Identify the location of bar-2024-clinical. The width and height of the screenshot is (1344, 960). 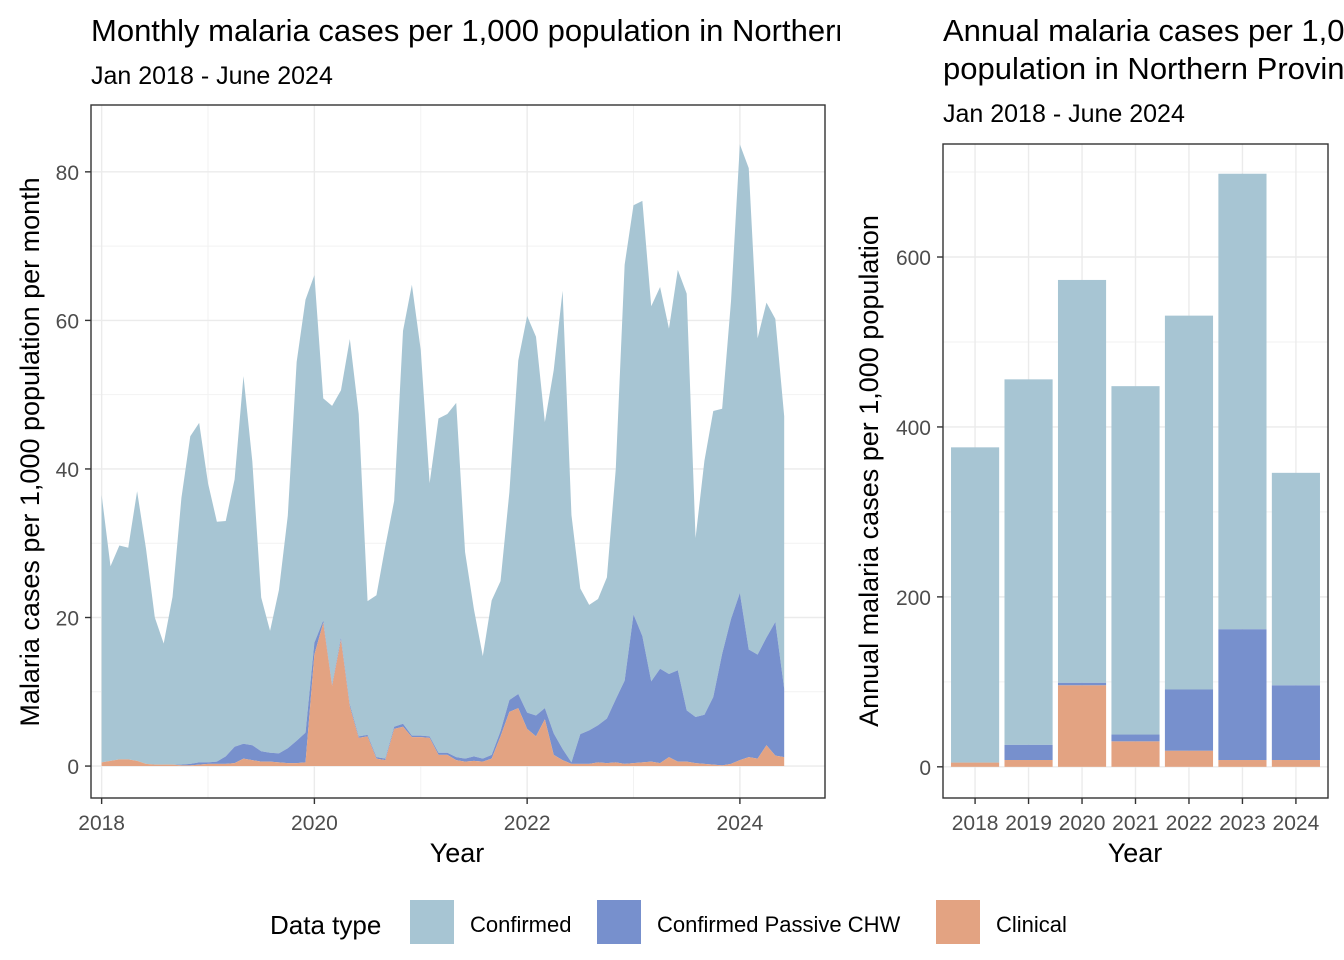
(1295, 763).